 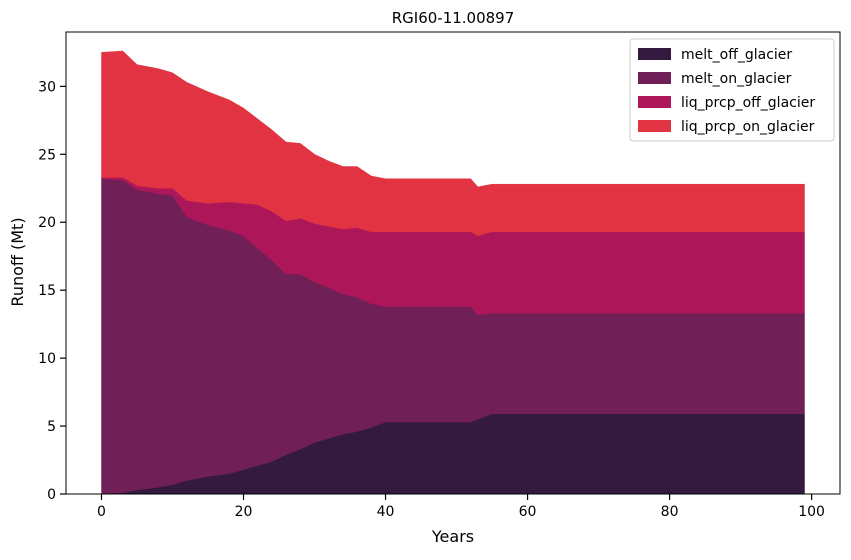 What do you see at coordinates (386, 512) in the screenshot?
I see `x-tick-label: 40` at bounding box center [386, 512].